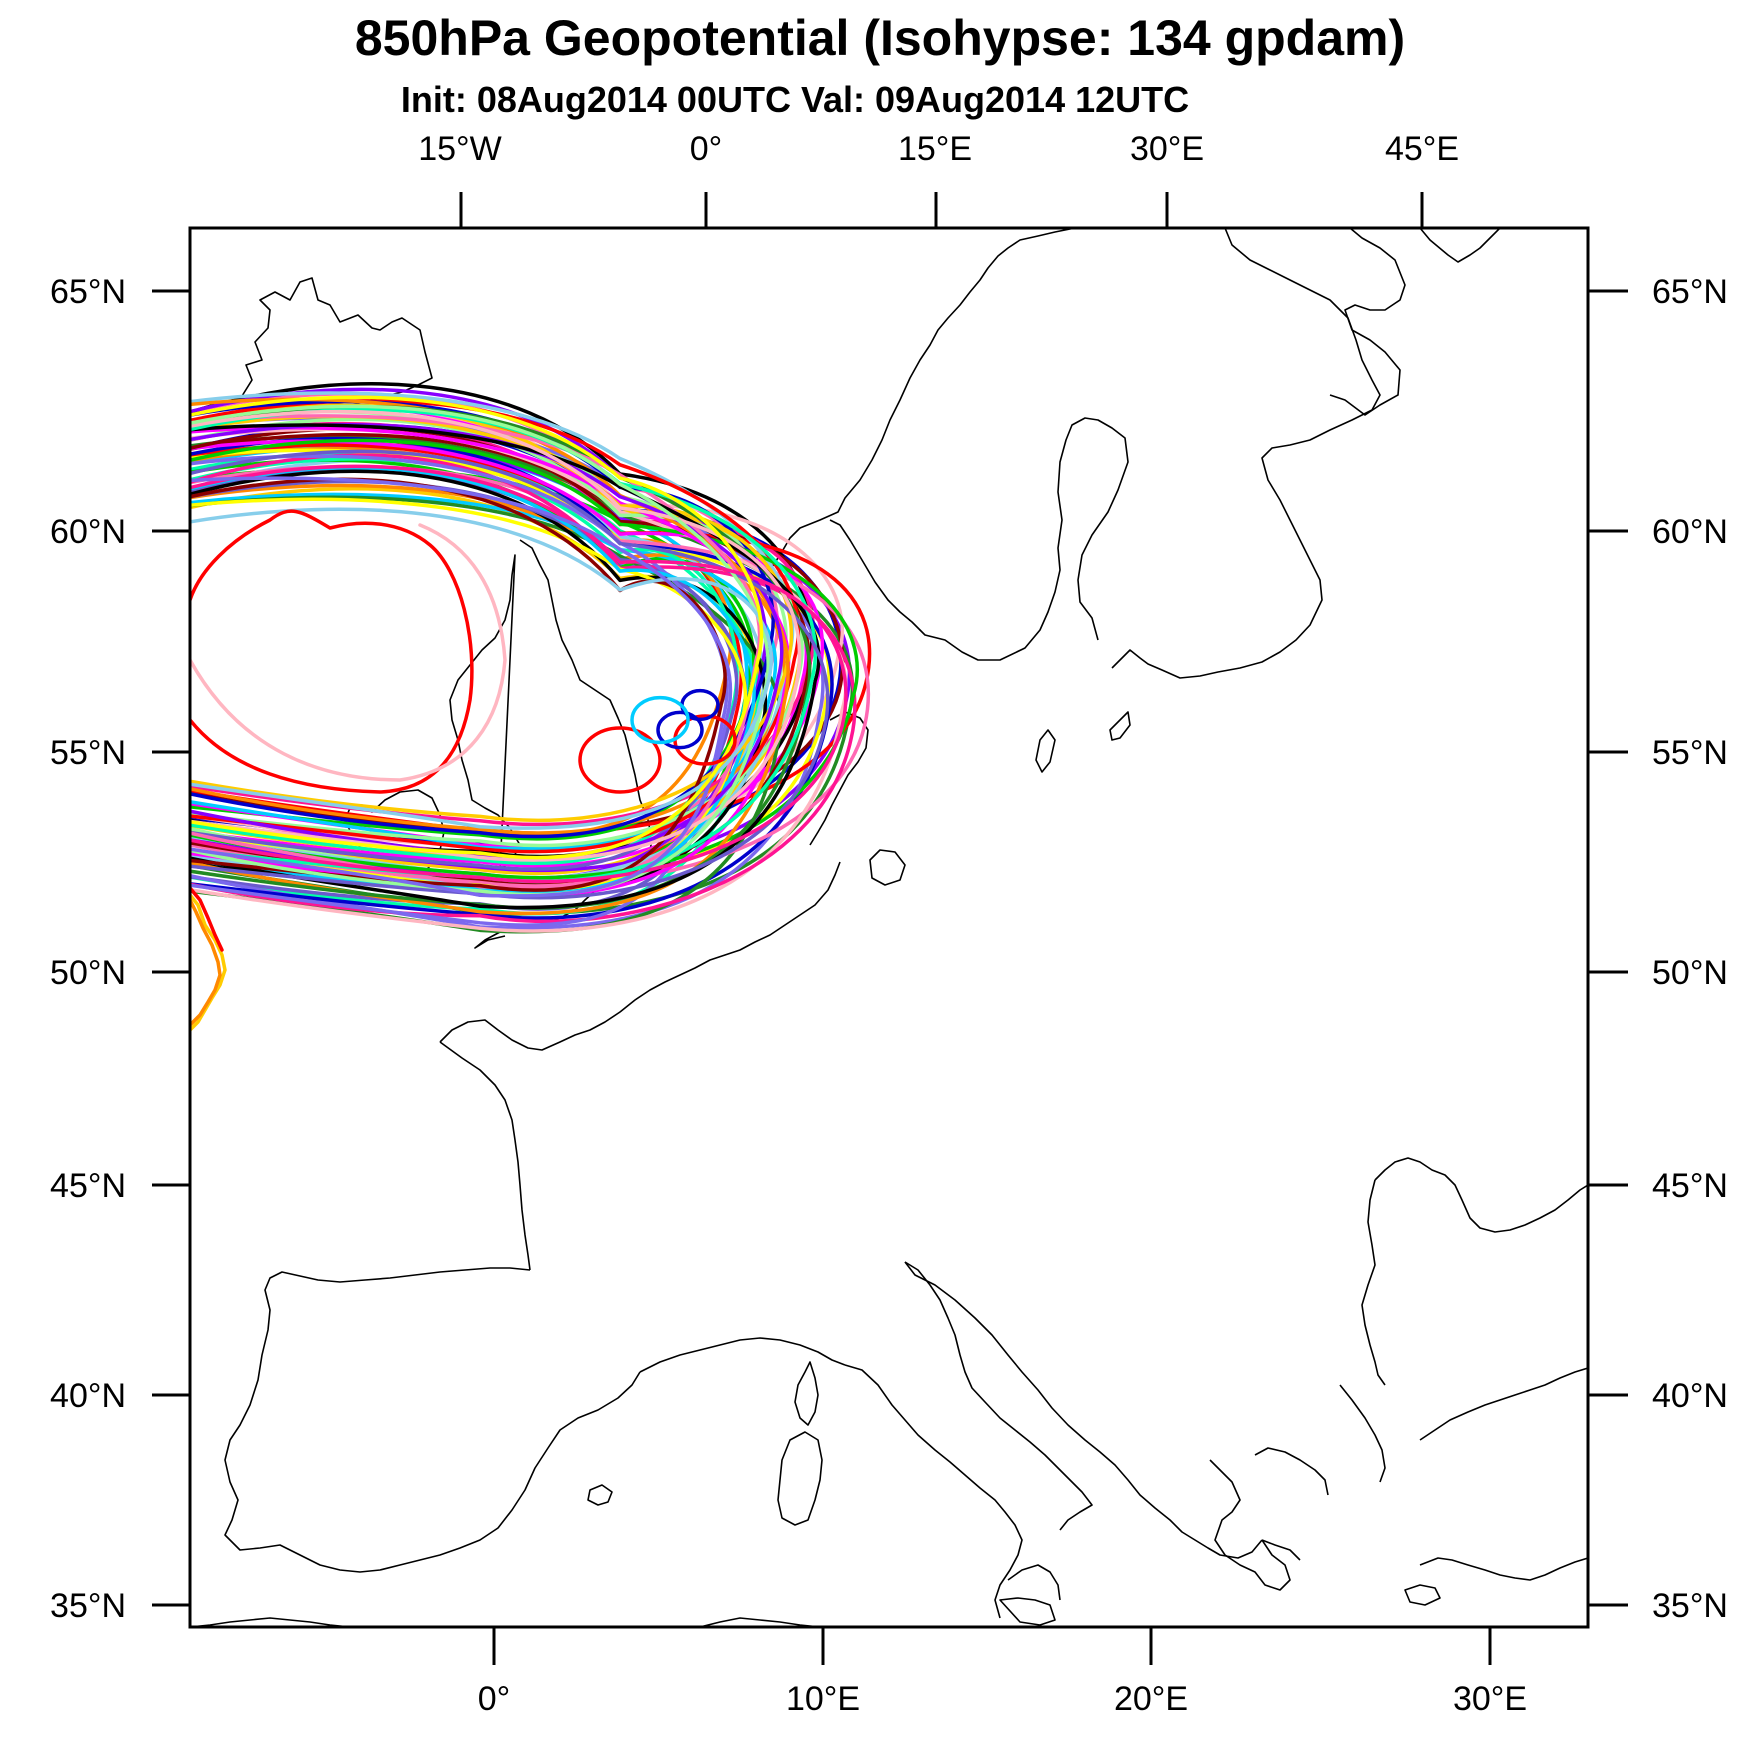 Image resolution: width=1760 pixels, height=1748 pixels. I want to click on right-tick-label: 50°N, so click(1690, 973).